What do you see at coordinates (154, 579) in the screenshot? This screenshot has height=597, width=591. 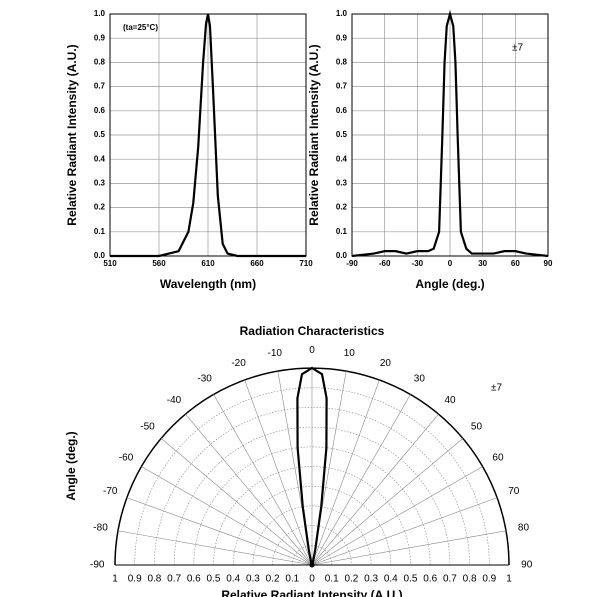 I see `x-tick-label: 0.8` at bounding box center [154, 579].